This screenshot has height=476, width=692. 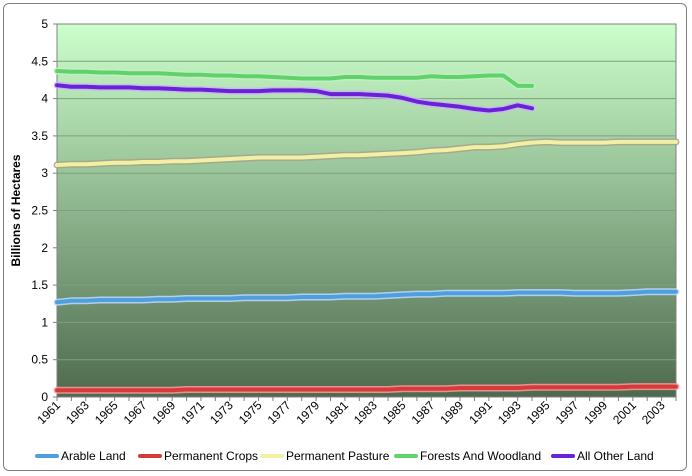 What do you see at coordinates (221, 412) in the screenshot?
I see `x-tick-label: 1973` at bounding box center [221, 412].